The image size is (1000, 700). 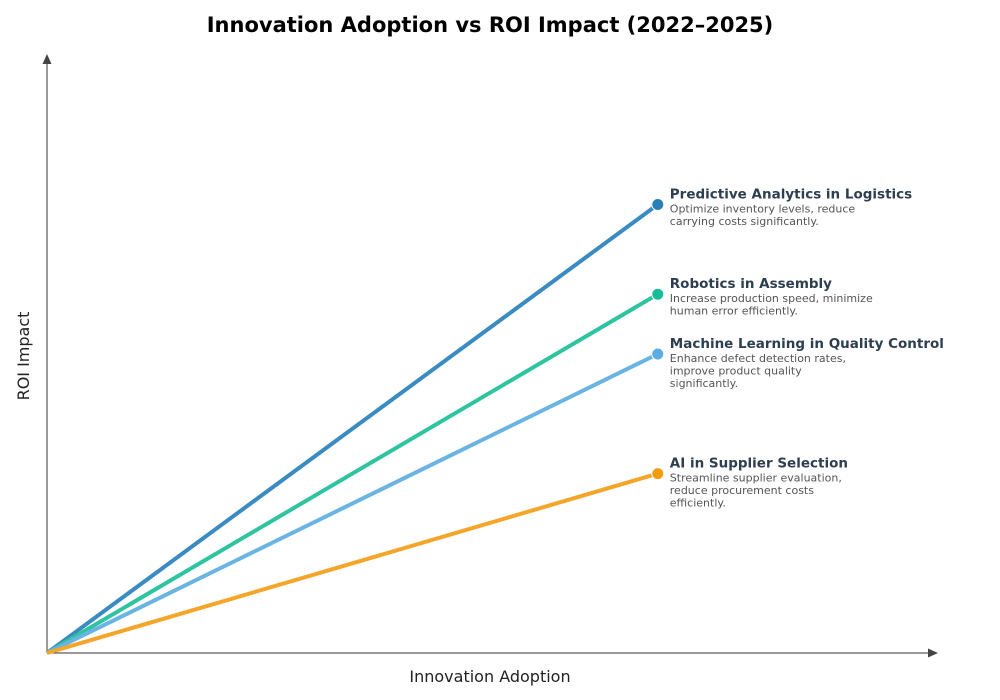 What do you see at coordinates (759, 464) in the screenshot?
I see `series-label: AI in Supplier Selection` at bounding box center [759, 464].